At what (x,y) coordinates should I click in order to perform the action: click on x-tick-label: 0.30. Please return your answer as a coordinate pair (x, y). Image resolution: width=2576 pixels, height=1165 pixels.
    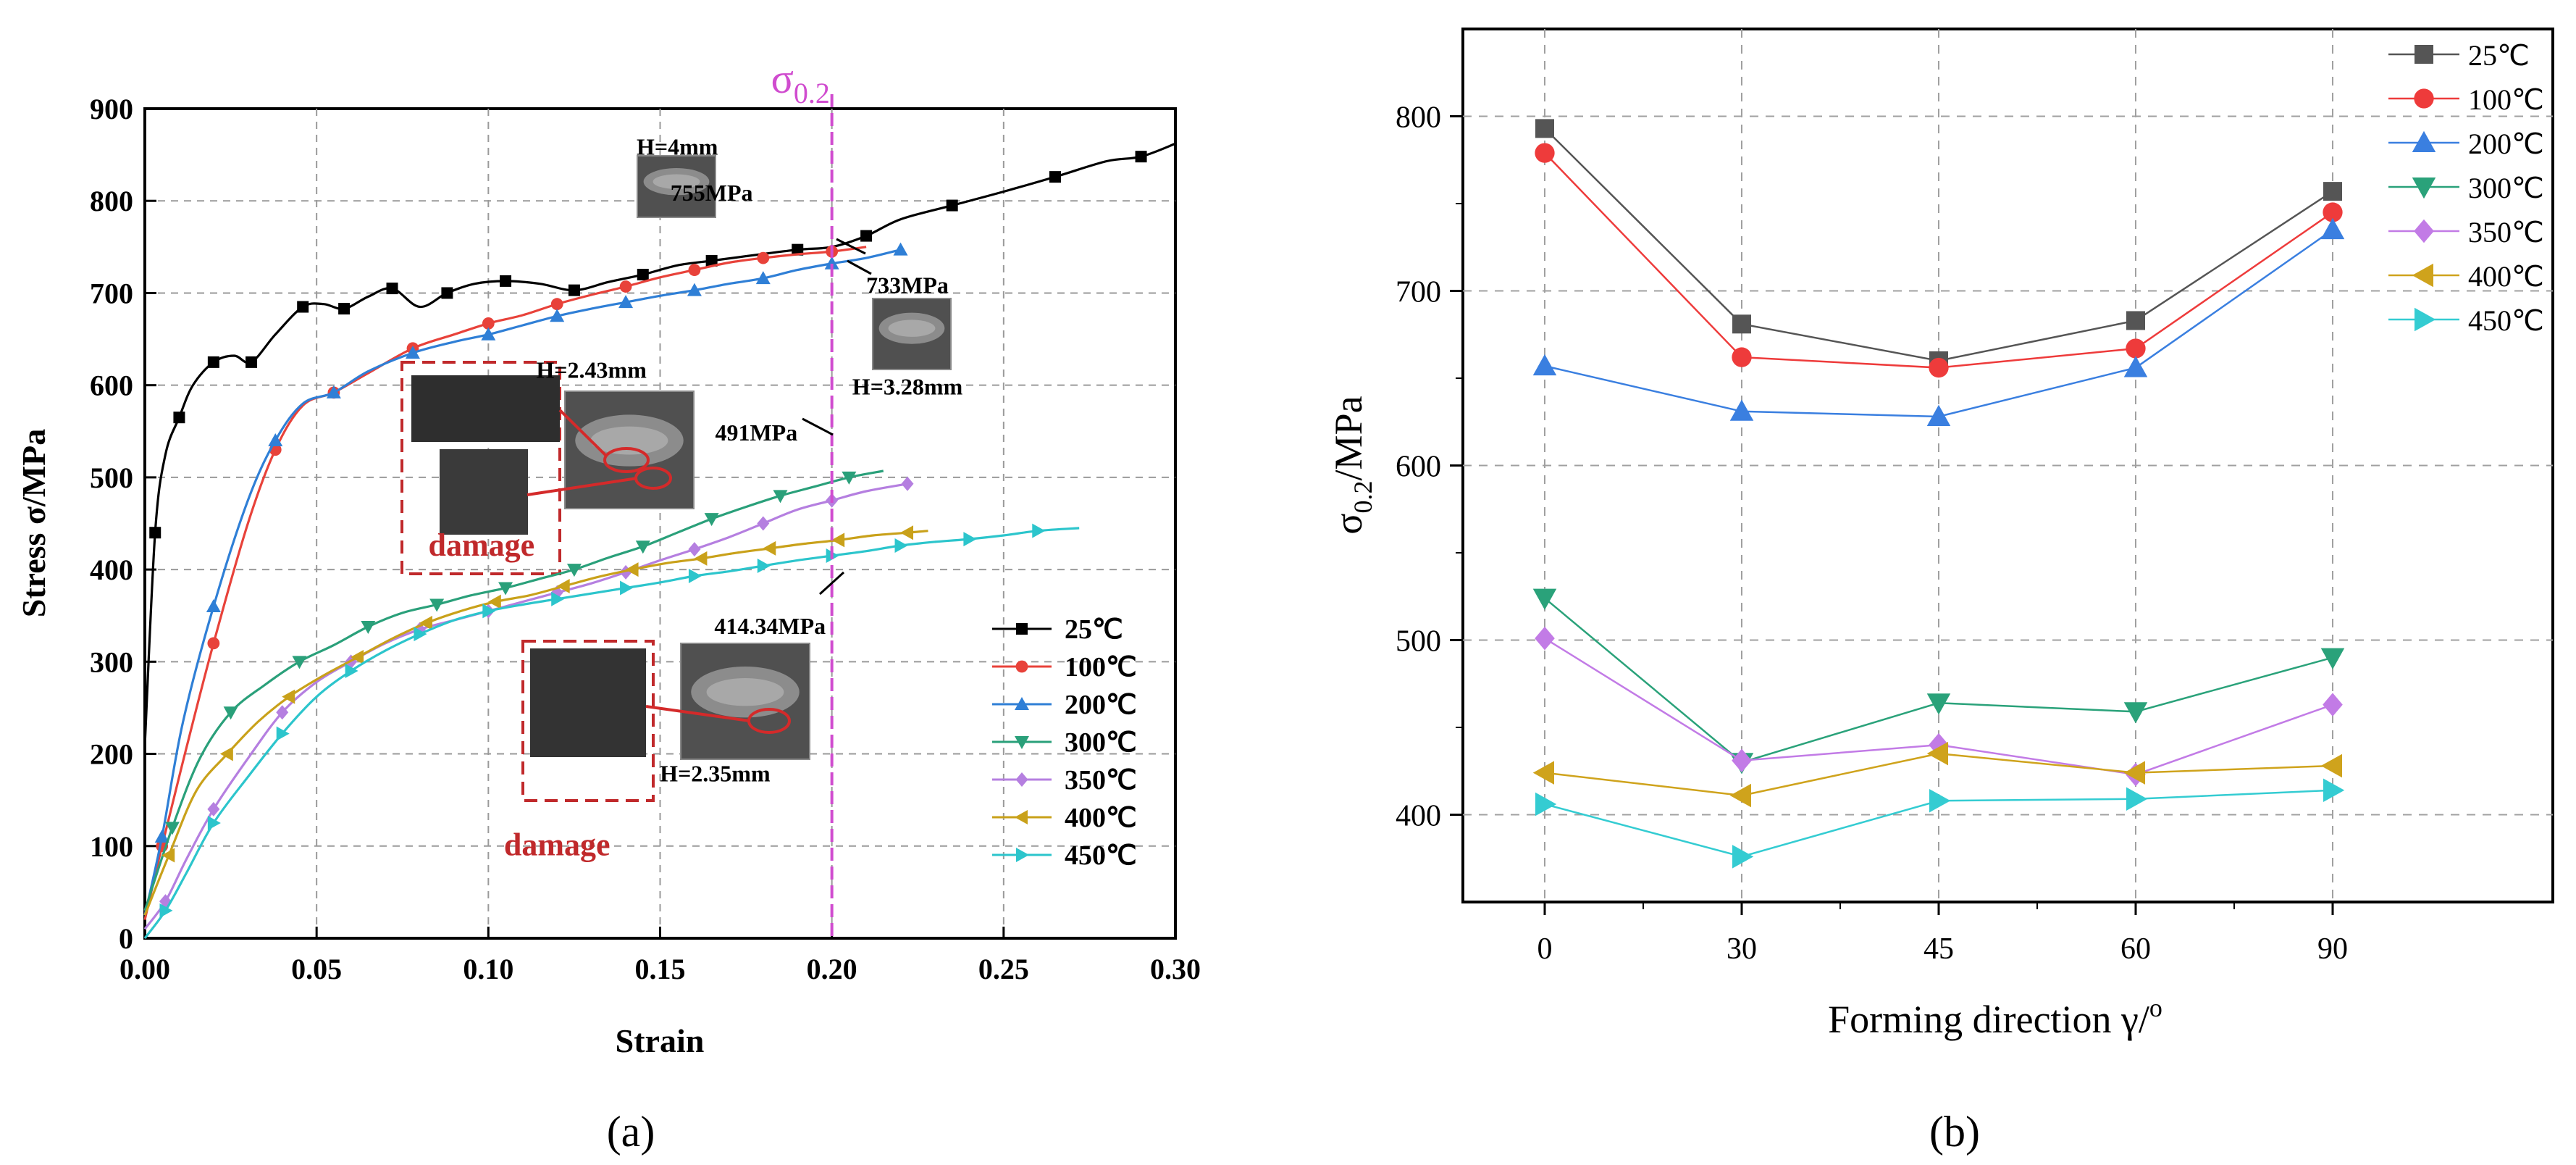
    Looking at the image, I should click on (1175, 969).